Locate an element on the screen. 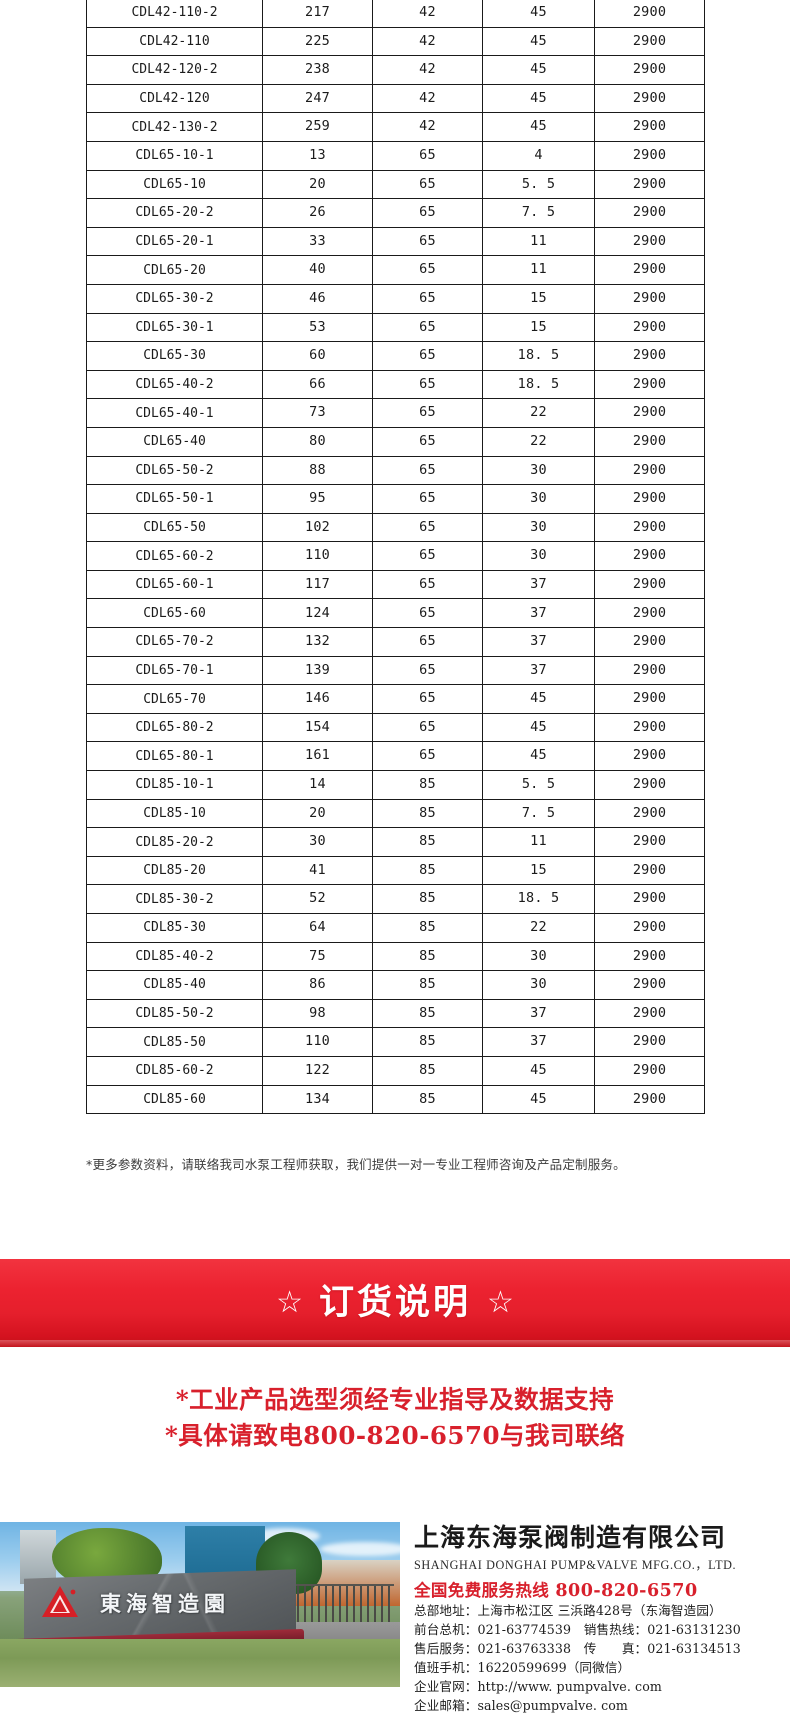 The image size is (790, 1733). cell-value: 33 is located at coordinates (317, 241).